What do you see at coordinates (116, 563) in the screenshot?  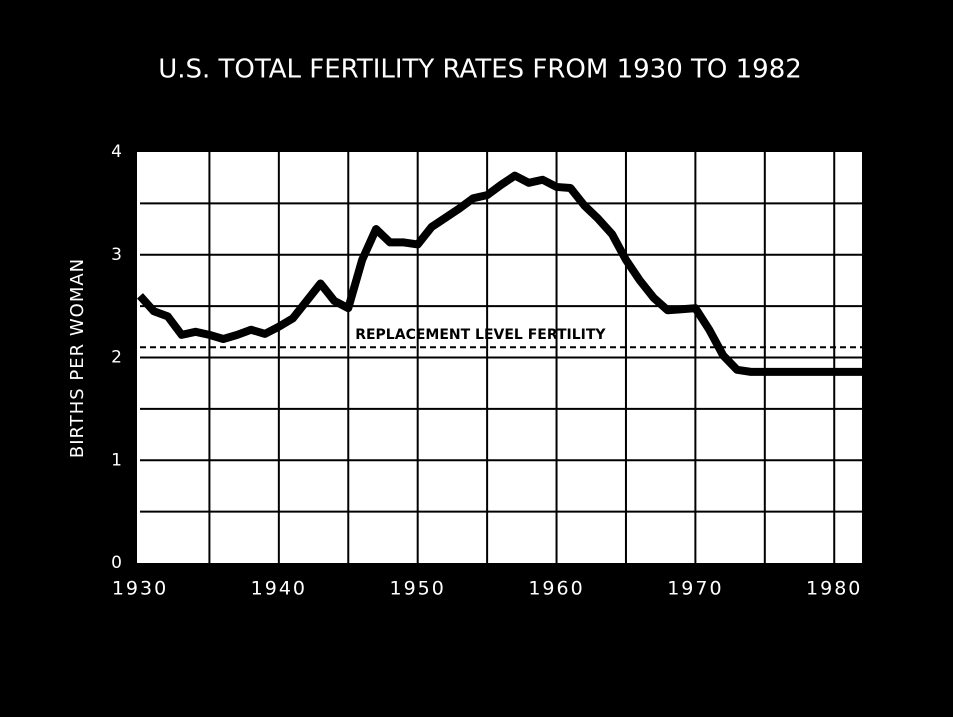 I see `y-tick-label: 0` at bounding box center [116, 563].